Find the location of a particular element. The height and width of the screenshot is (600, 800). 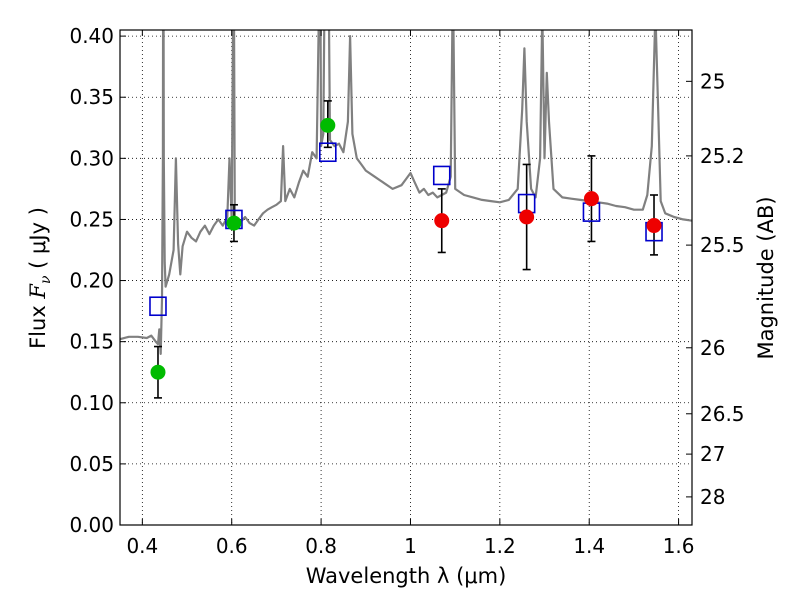

right-tick-label: 26 is located at coordinates (712, 348).